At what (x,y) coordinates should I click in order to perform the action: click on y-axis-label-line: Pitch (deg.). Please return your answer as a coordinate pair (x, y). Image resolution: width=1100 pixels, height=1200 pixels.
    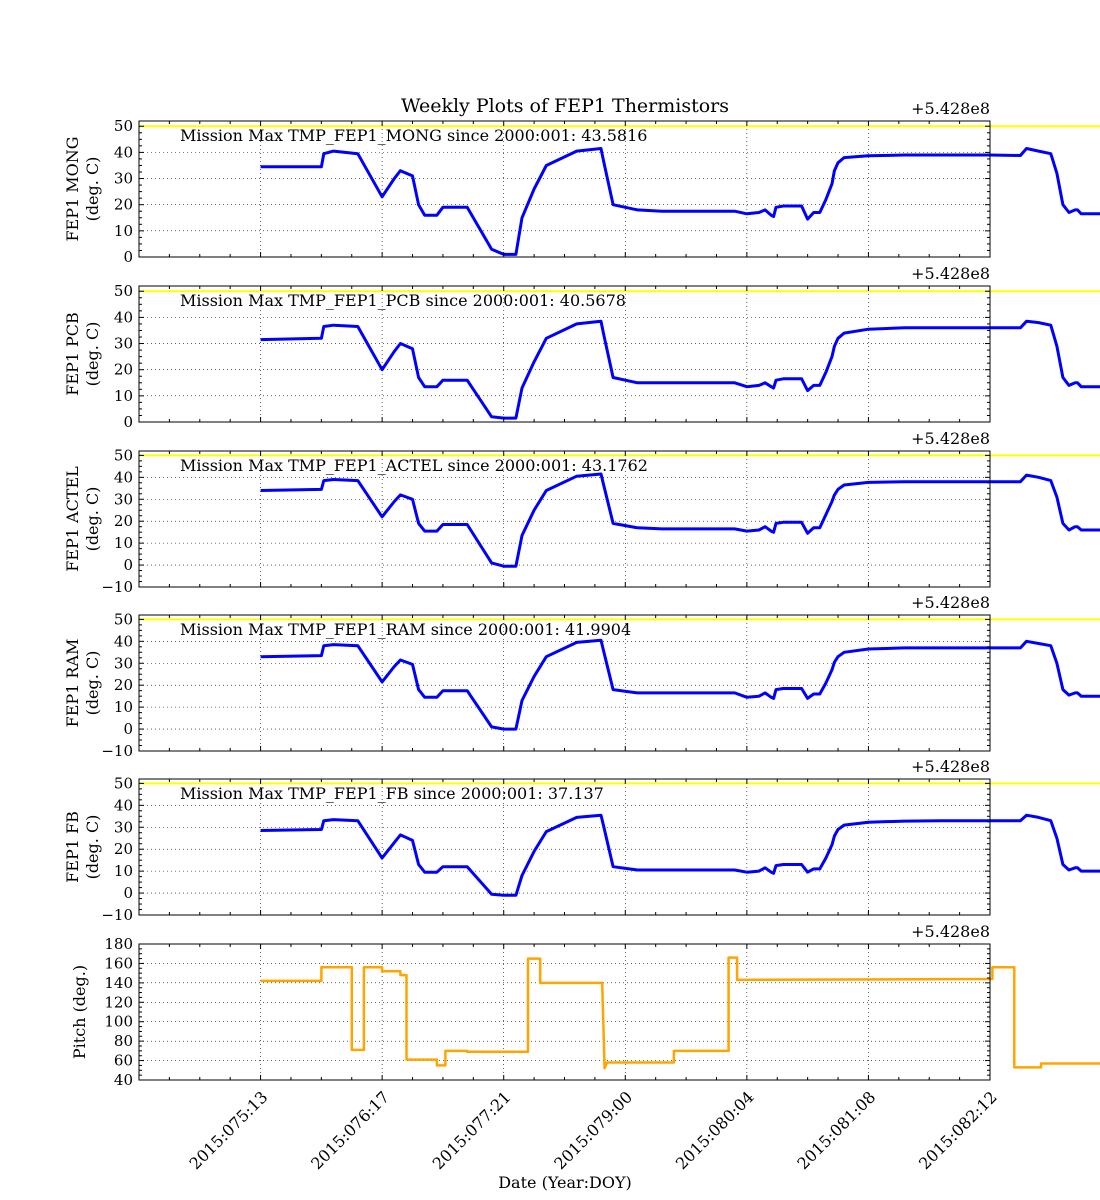
    Looking at the image, I should click on (79, 1012).